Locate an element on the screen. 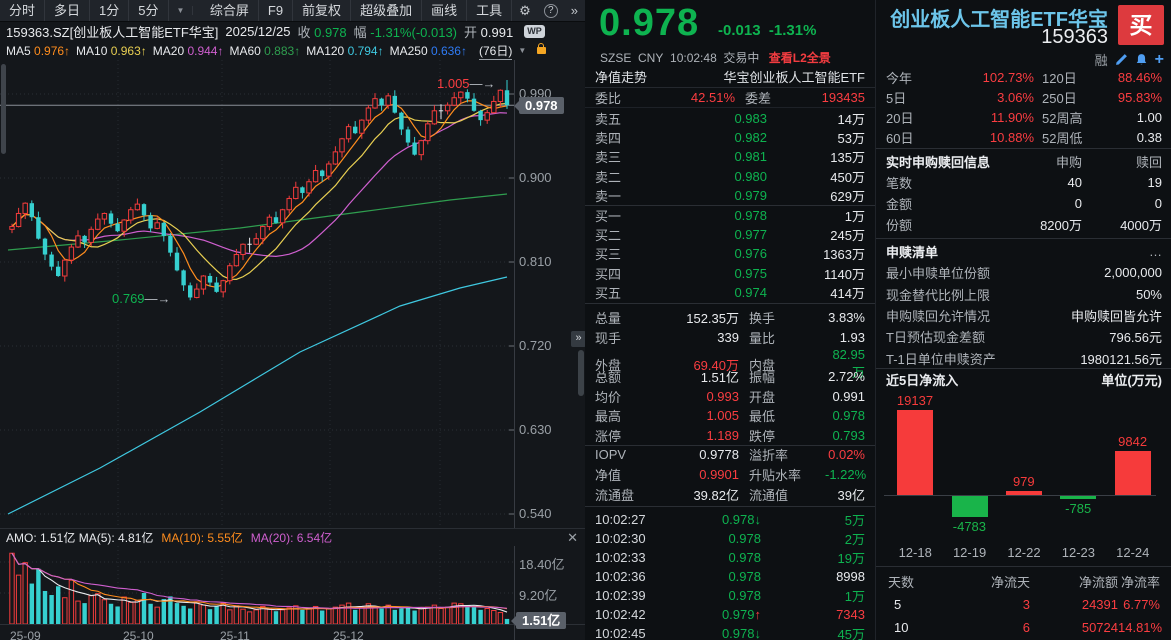  margin-flag: 融 is located at coordinates (1101, 60).